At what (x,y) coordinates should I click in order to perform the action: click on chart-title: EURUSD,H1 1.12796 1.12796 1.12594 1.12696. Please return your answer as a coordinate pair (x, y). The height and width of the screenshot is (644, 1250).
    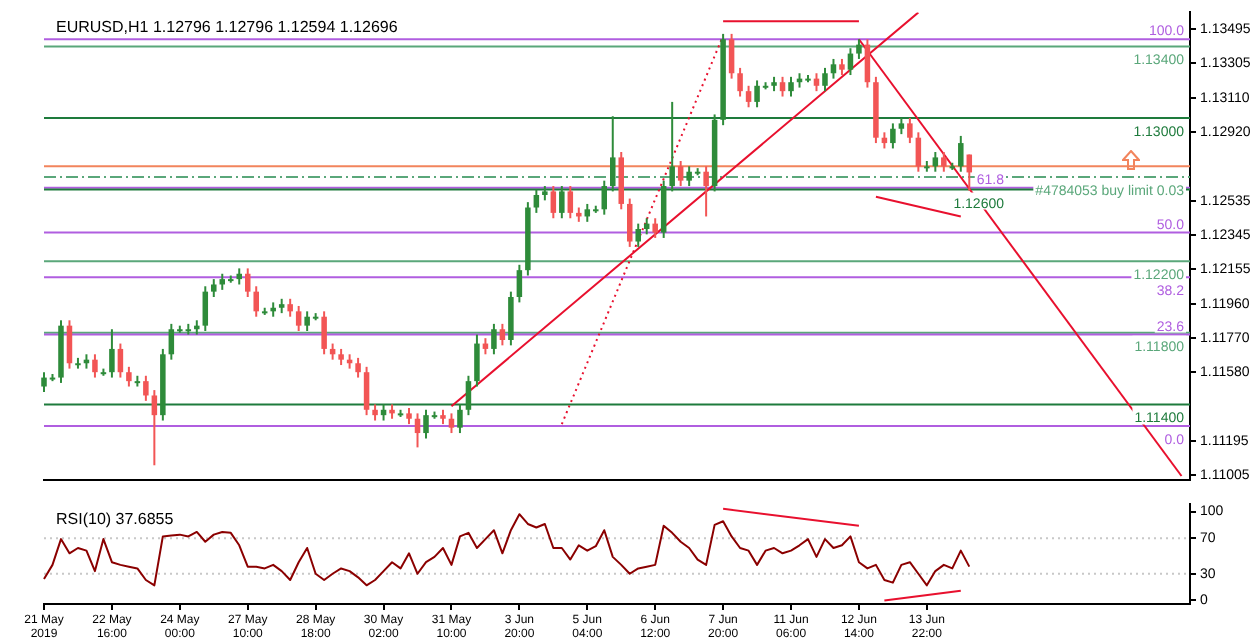
    Looking at the image, I should click on (227, 27).